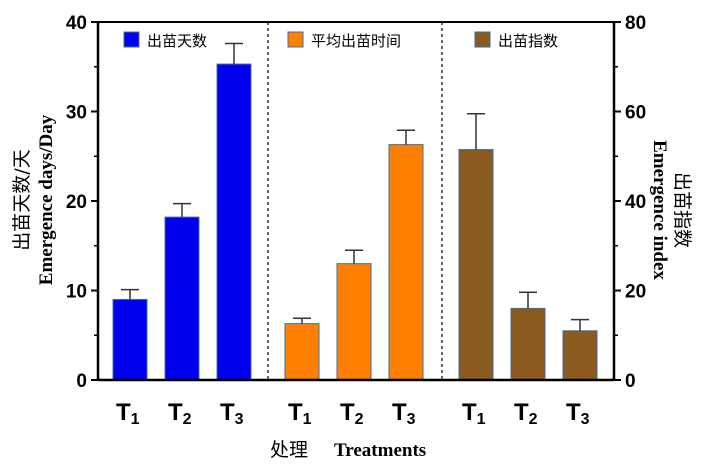  Describe the element at coordinates (404, 413) in the screenshot. I see `category-label-group2-3: T3` at that location.